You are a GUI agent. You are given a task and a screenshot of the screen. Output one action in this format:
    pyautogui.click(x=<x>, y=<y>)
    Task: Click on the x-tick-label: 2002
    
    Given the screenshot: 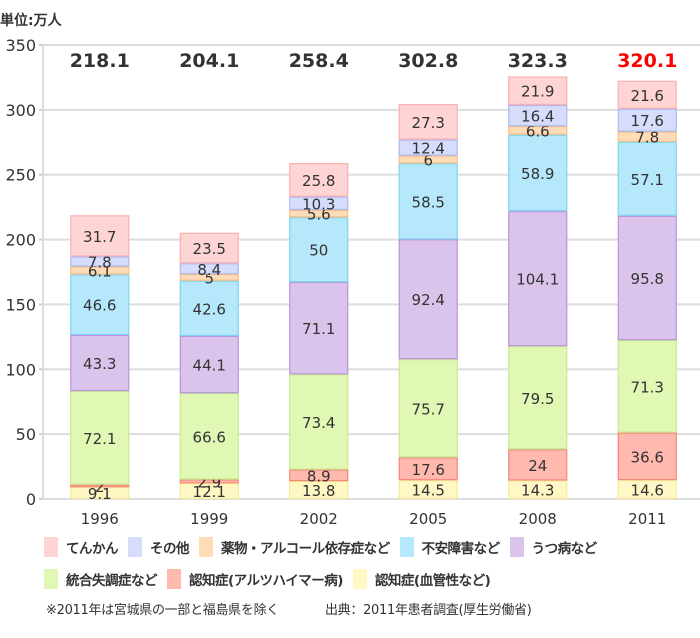 What is the action you would take?
    pyautogui.click(x=319, y=519)
    